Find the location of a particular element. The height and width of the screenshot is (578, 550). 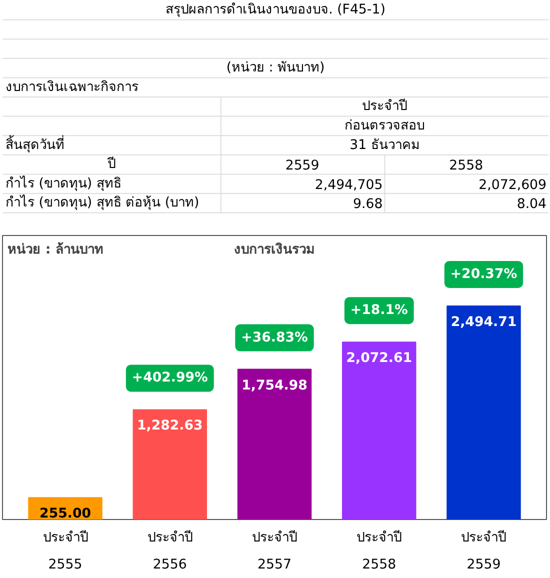

text: สิ้นสุดวันที่ is located at coordinates (34, 143).